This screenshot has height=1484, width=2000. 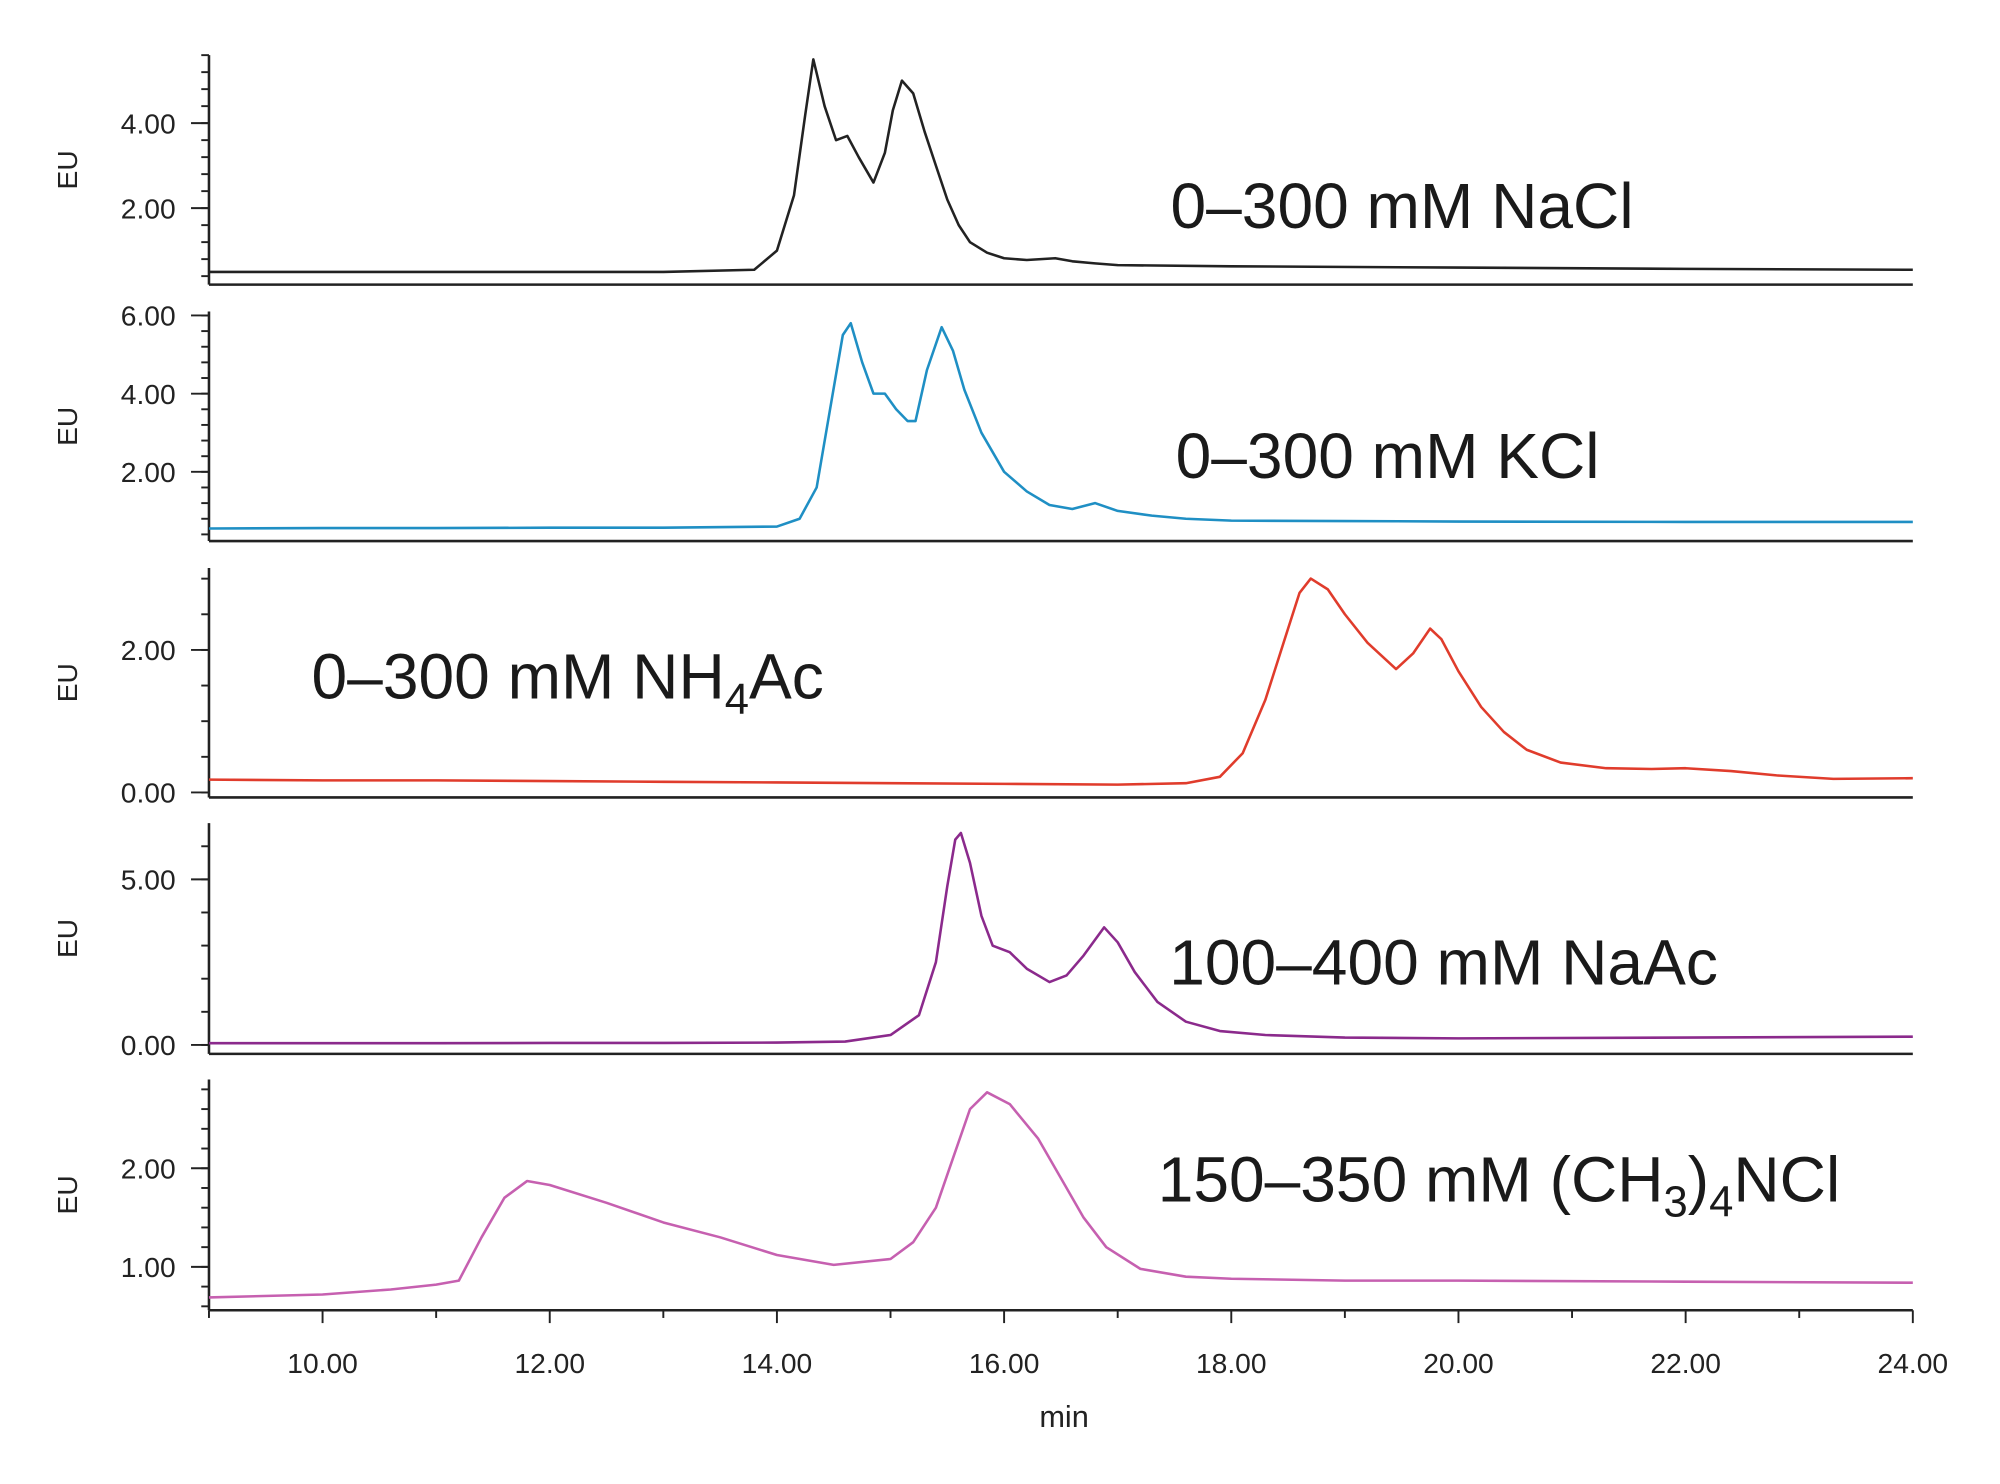 What do you see at coordinates (148, 316) in the screenshot?
I see `y-tick-label: 6.00` at bounding box center [148, 316].